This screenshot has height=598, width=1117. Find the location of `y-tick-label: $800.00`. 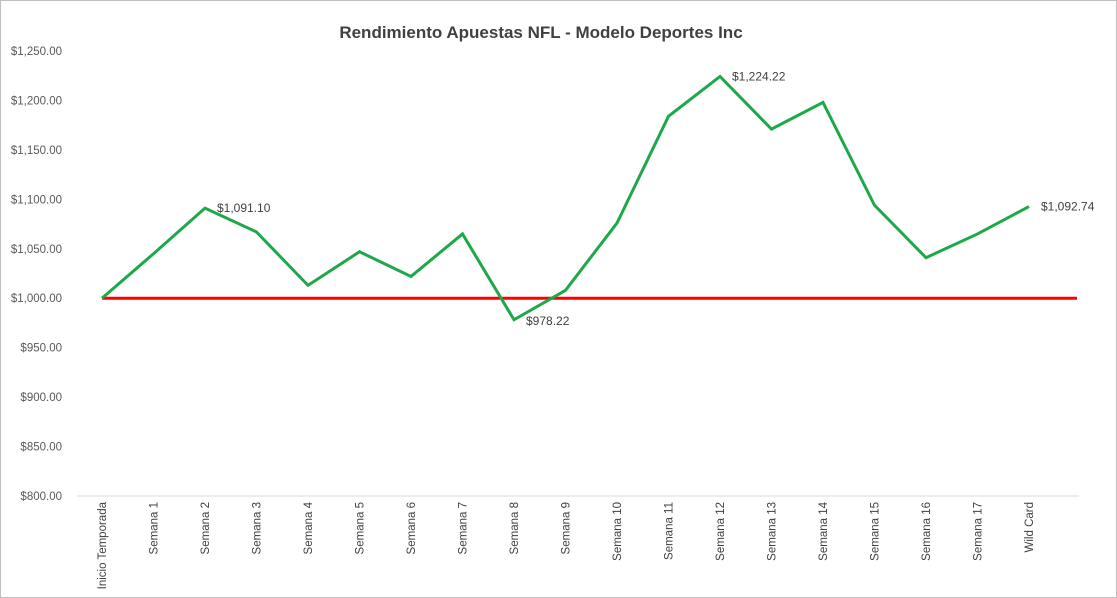

y-tick-label: $800.00 is located at coordinates (41, 497).